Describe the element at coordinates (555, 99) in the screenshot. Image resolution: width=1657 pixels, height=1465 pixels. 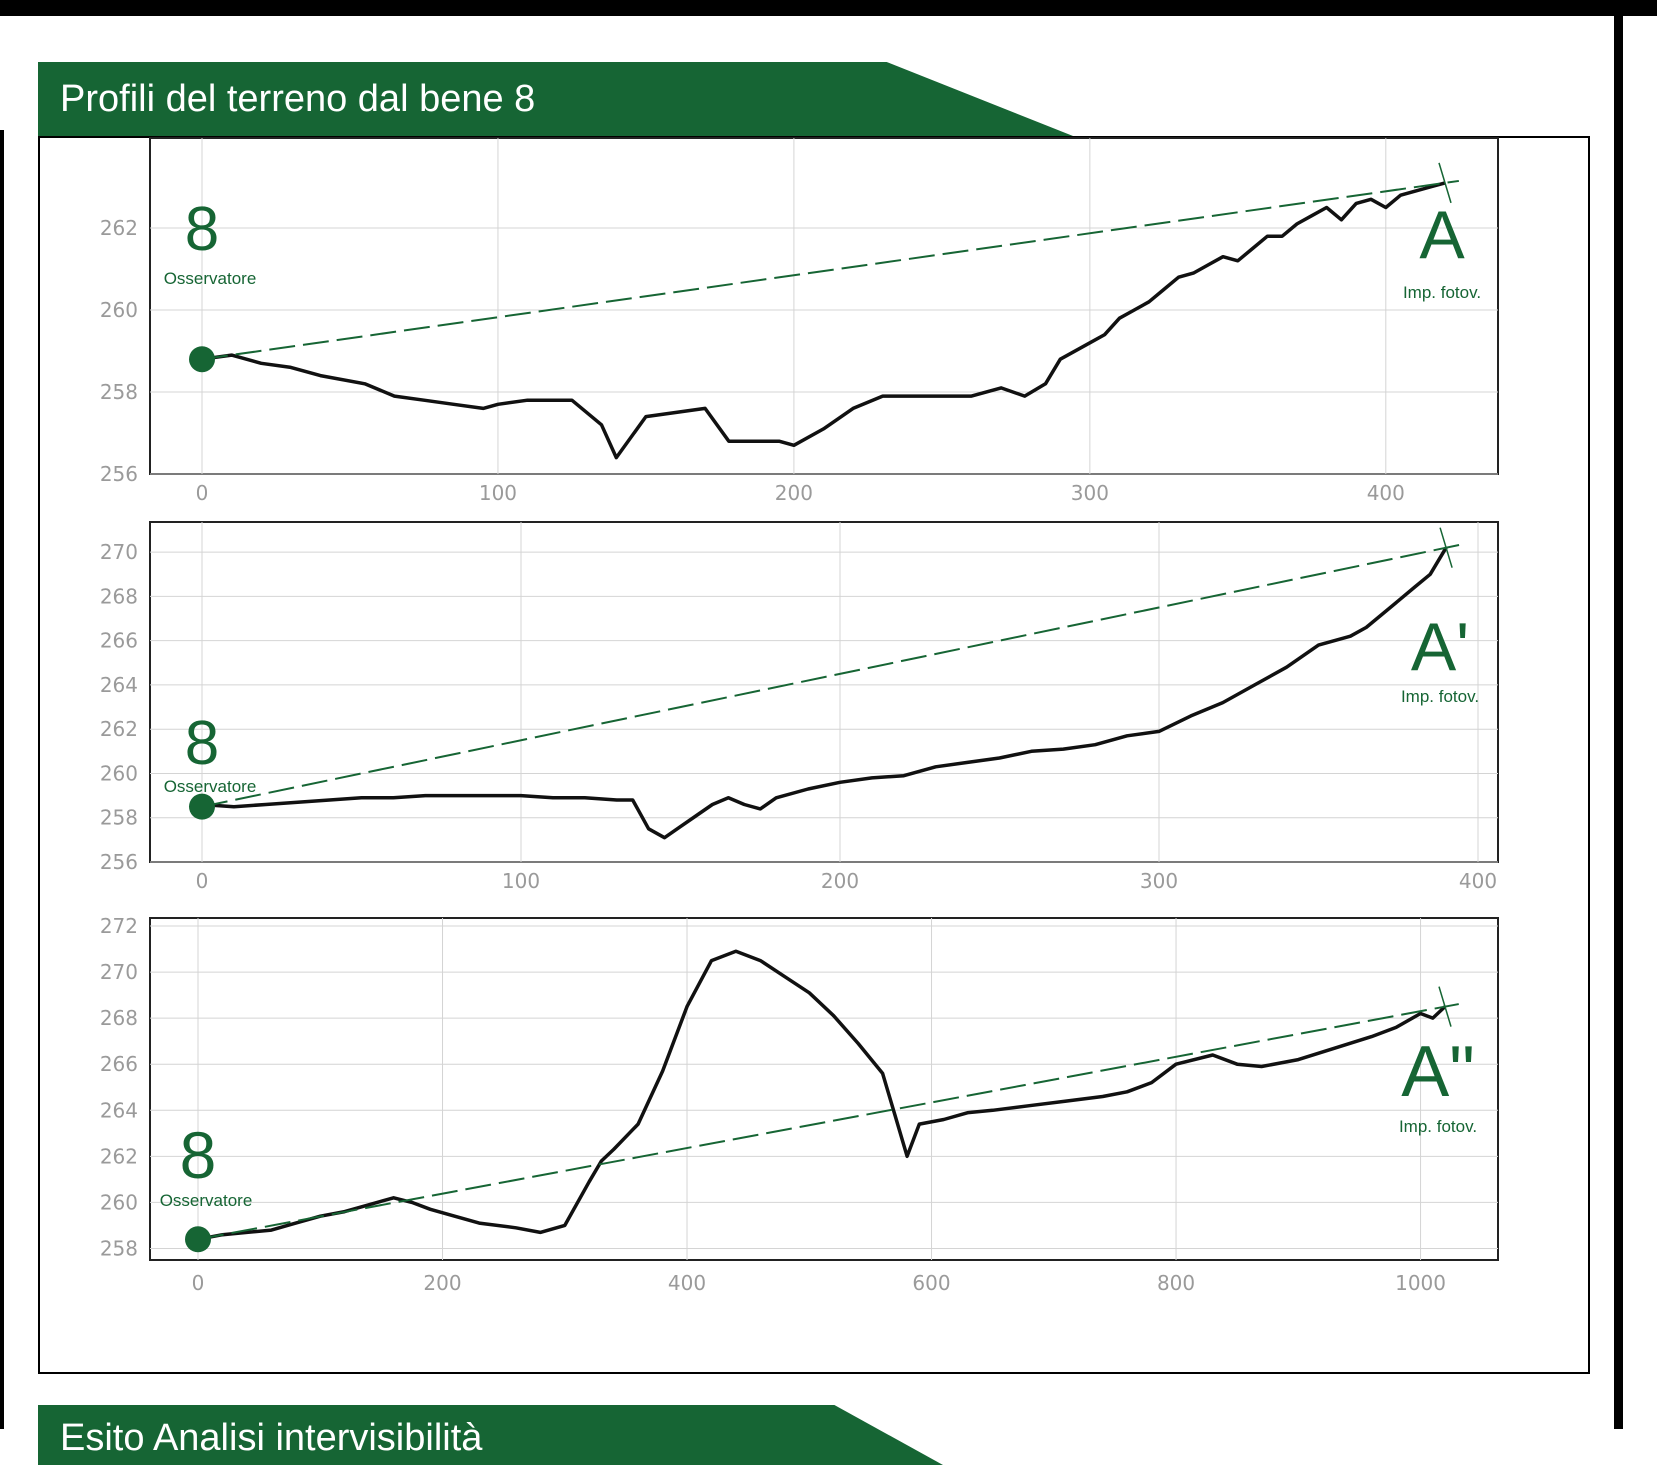
I see `section-title-banner: Profili del terreno dal bene 8` at that location.